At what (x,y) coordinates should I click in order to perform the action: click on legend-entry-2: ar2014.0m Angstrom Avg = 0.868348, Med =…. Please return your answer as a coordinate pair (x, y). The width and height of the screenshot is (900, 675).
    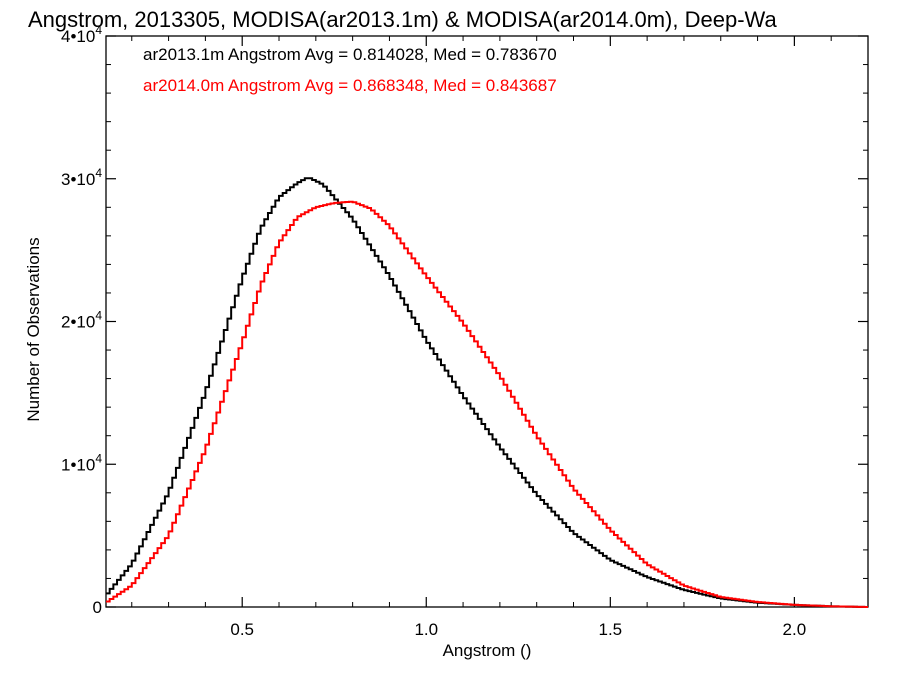
    Looking at the image, I should click on (350, 85).